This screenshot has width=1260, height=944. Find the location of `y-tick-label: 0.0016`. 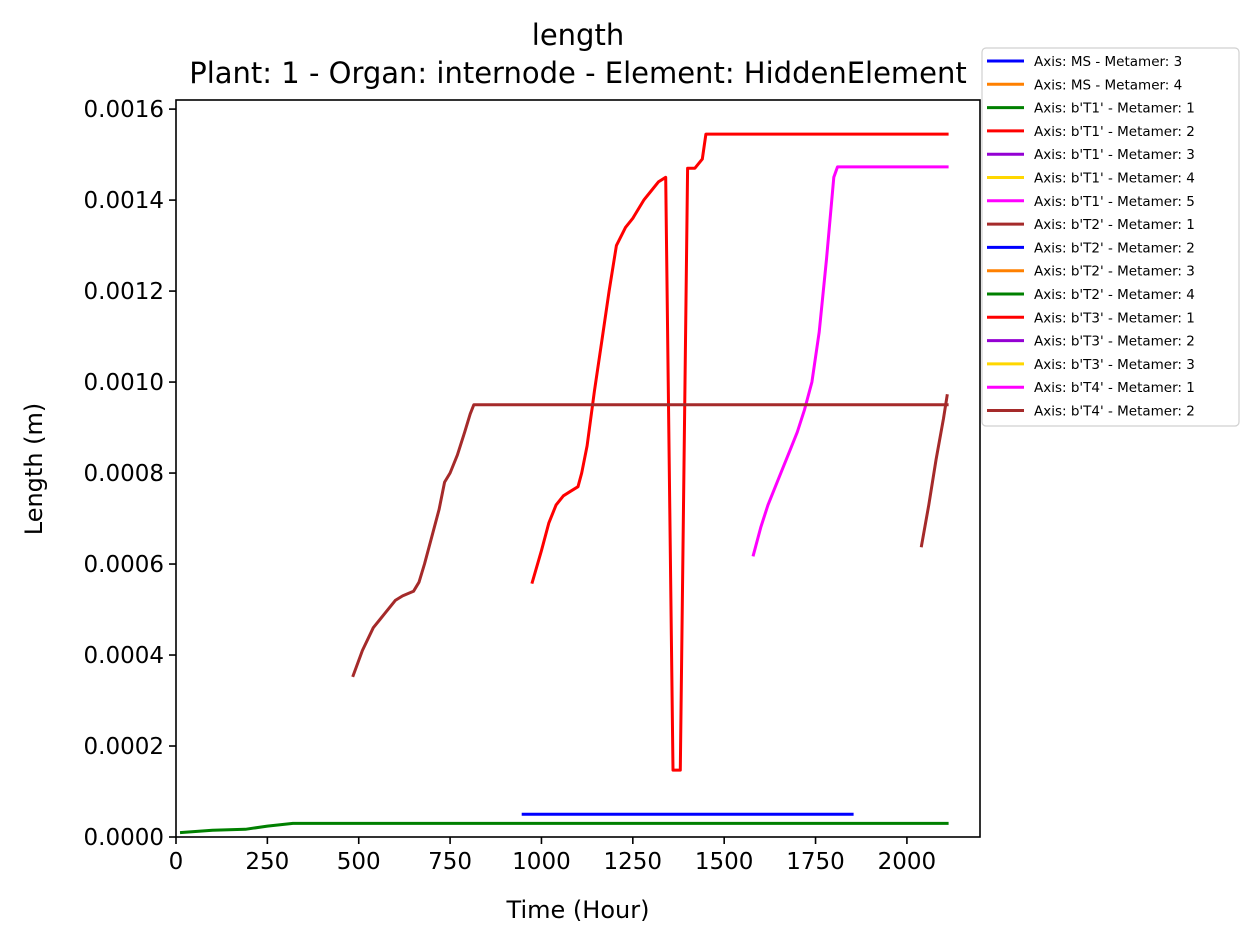

y-tick-label: 0.0016 is located at coordinates (124, 110).